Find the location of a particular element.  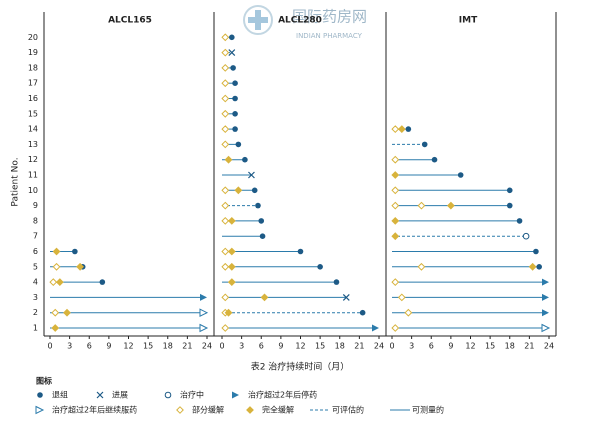

watermark-icon is located at coordinates (258, 20).